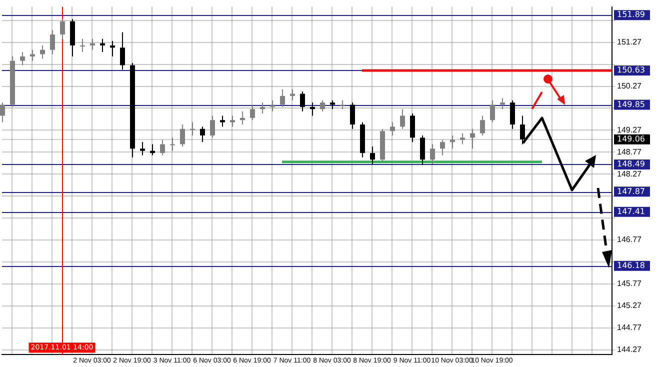 This screenshot has height=367, width=664. Describe the element at coordinates (629, 85) in the screenshot. I see `y-tick-label: 150.27` at that location.